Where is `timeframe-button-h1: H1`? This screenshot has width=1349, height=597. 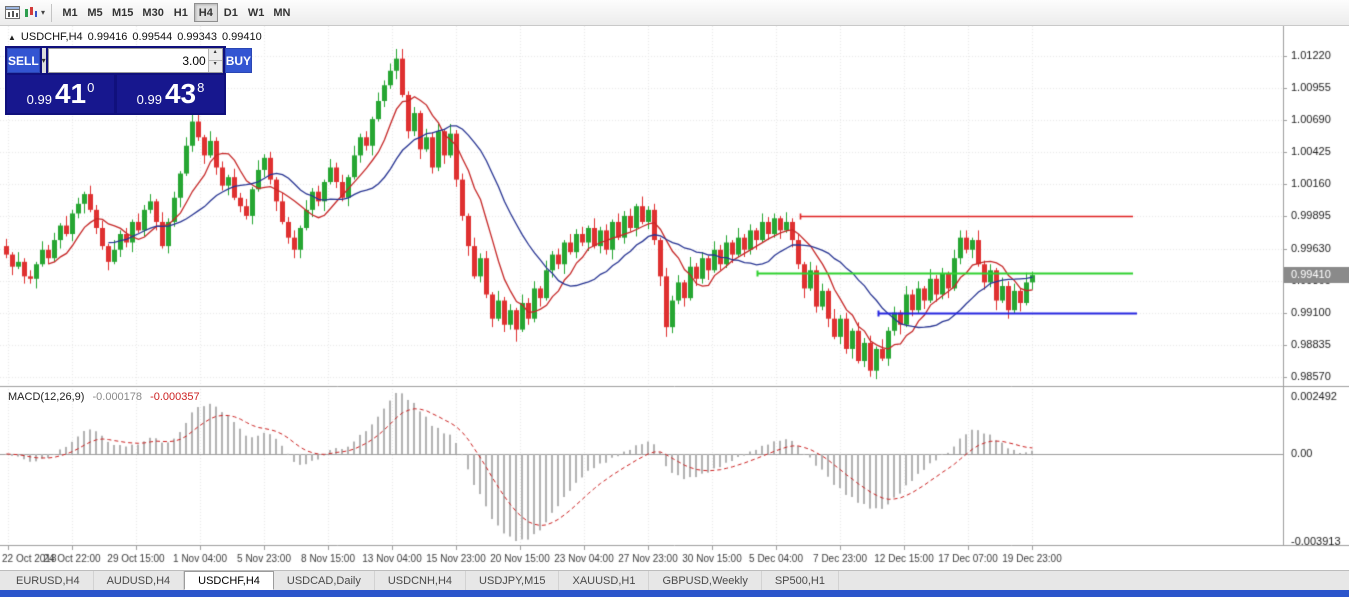
timeframe-button-h1: H1 is located at coordinates (181, 12).